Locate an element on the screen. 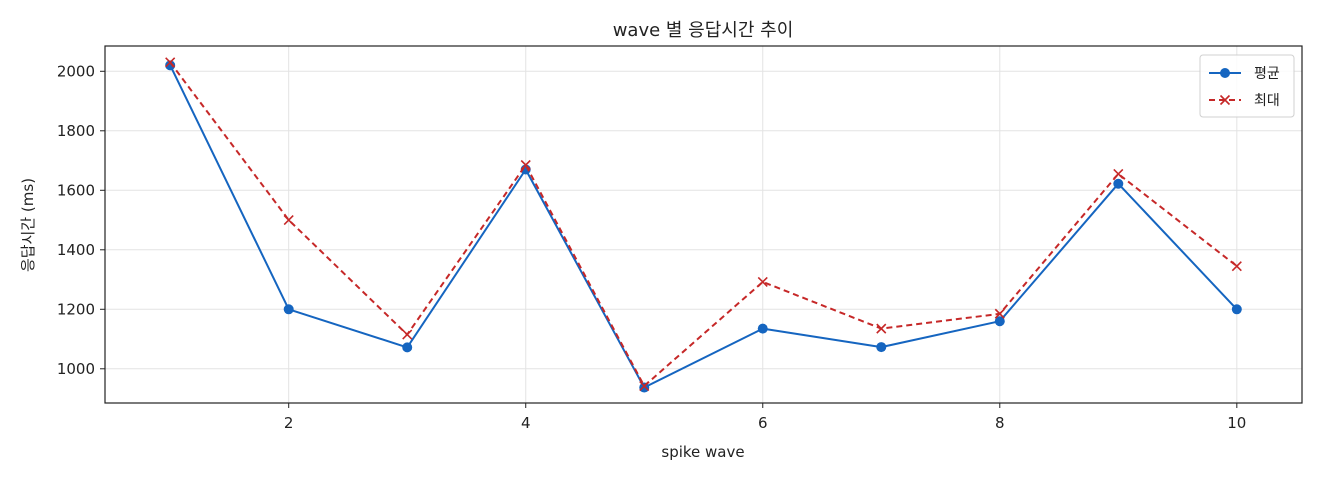 The width and height of the screenshot is (1320, 480). x-tick-label: 8 is located at coordinates (1000, 423).